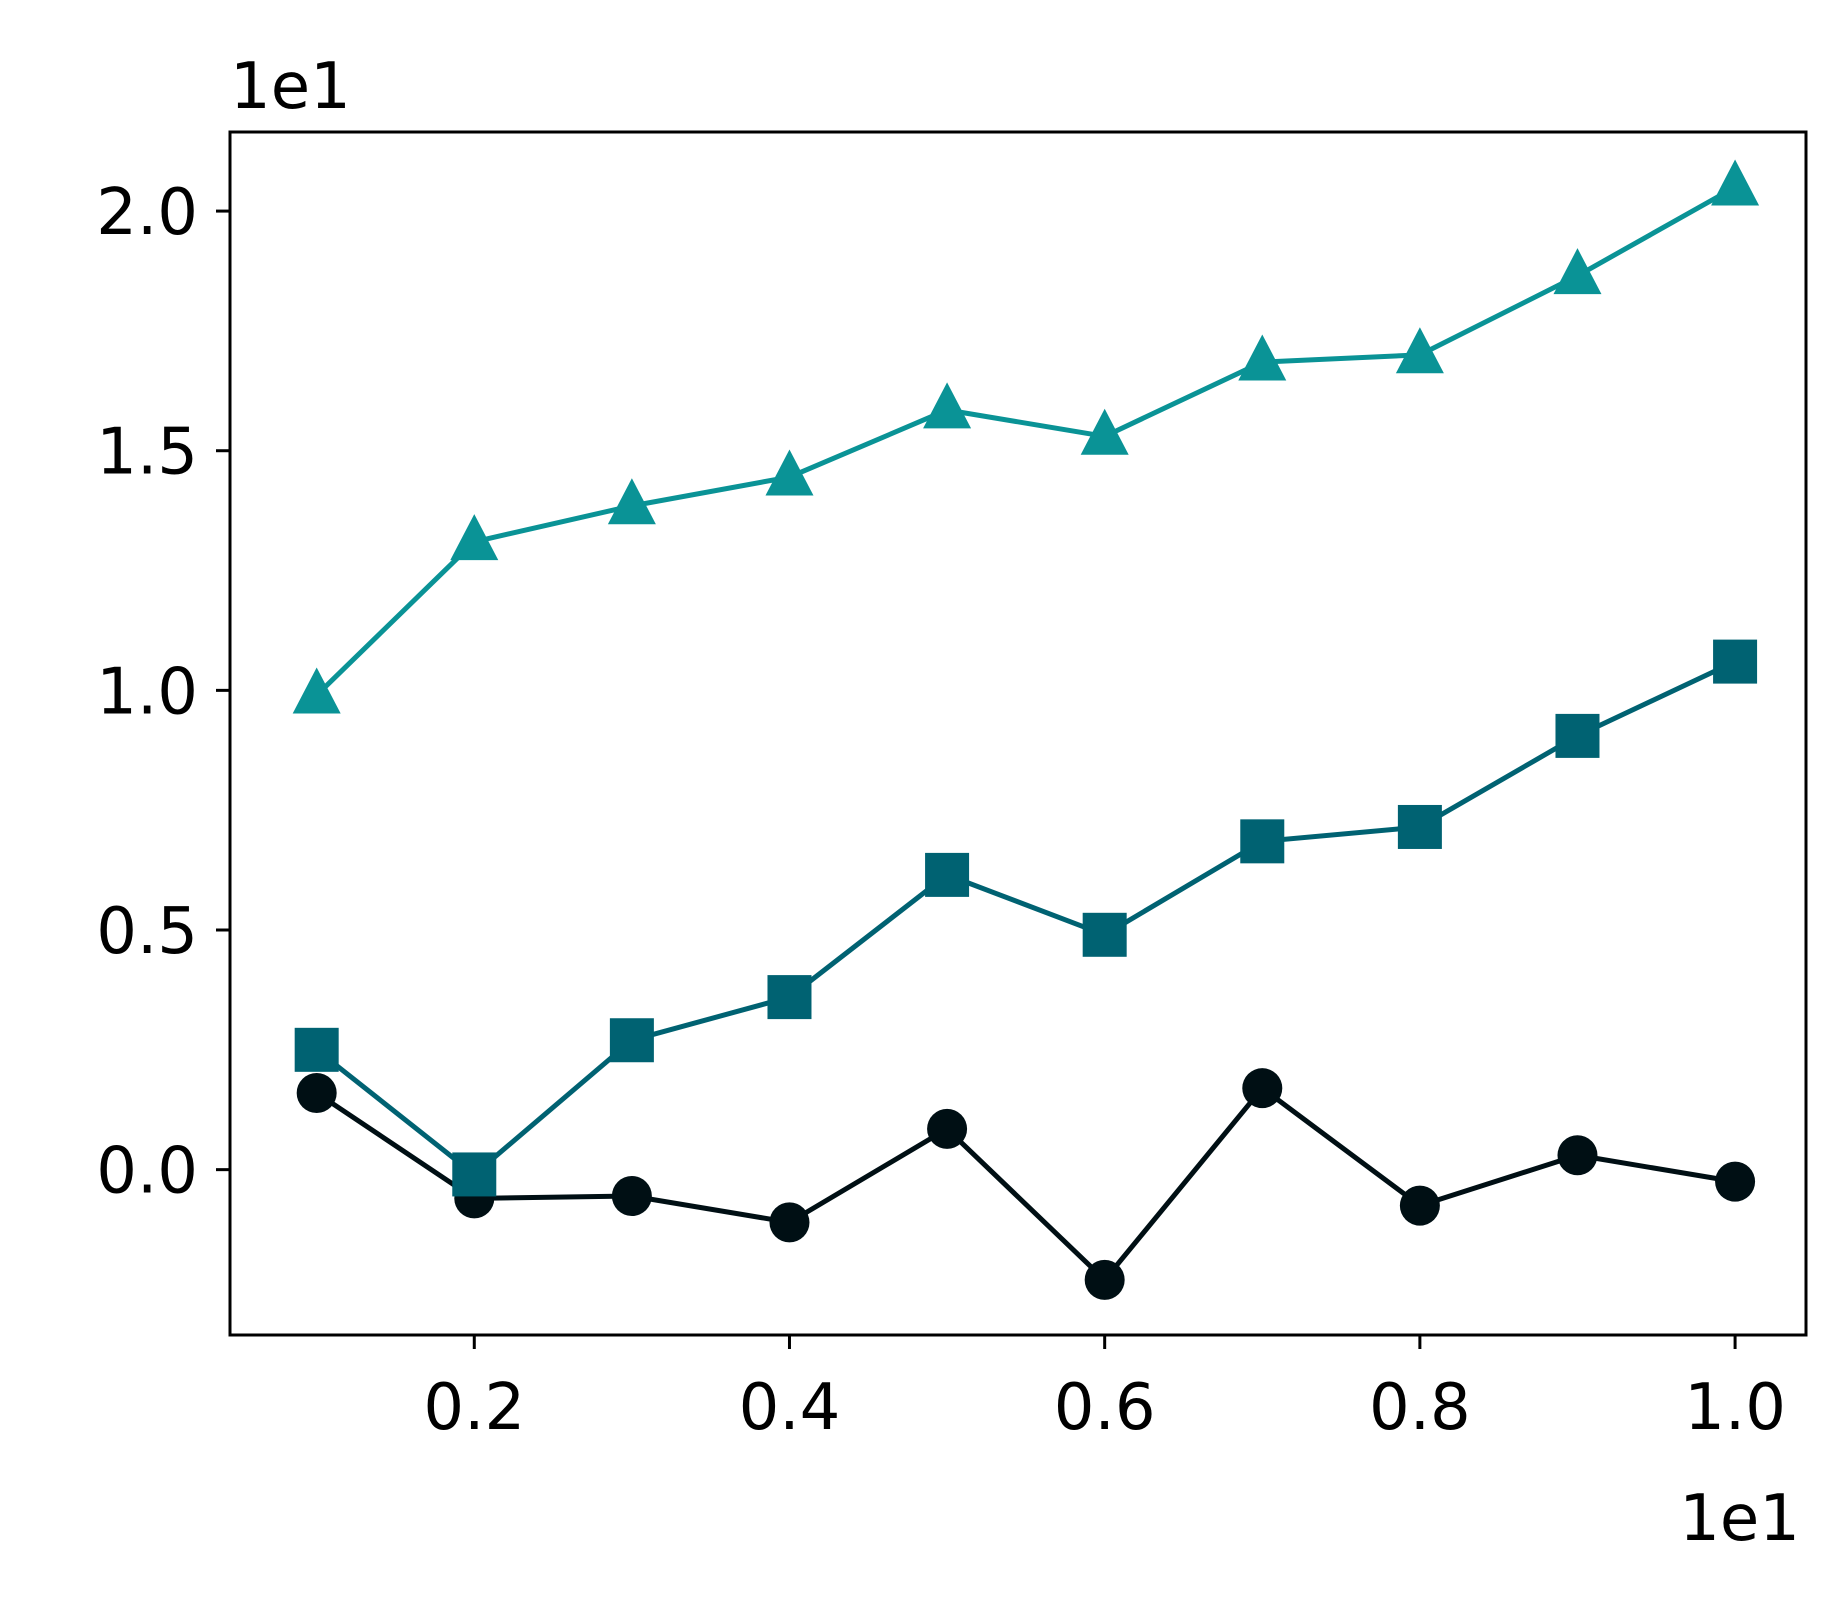 This screenshot has width=1842, height=1604. Describe the element at coordinates (1420, 1408) in the screenshot. I see `x-tick-label: 0.8` at that location.